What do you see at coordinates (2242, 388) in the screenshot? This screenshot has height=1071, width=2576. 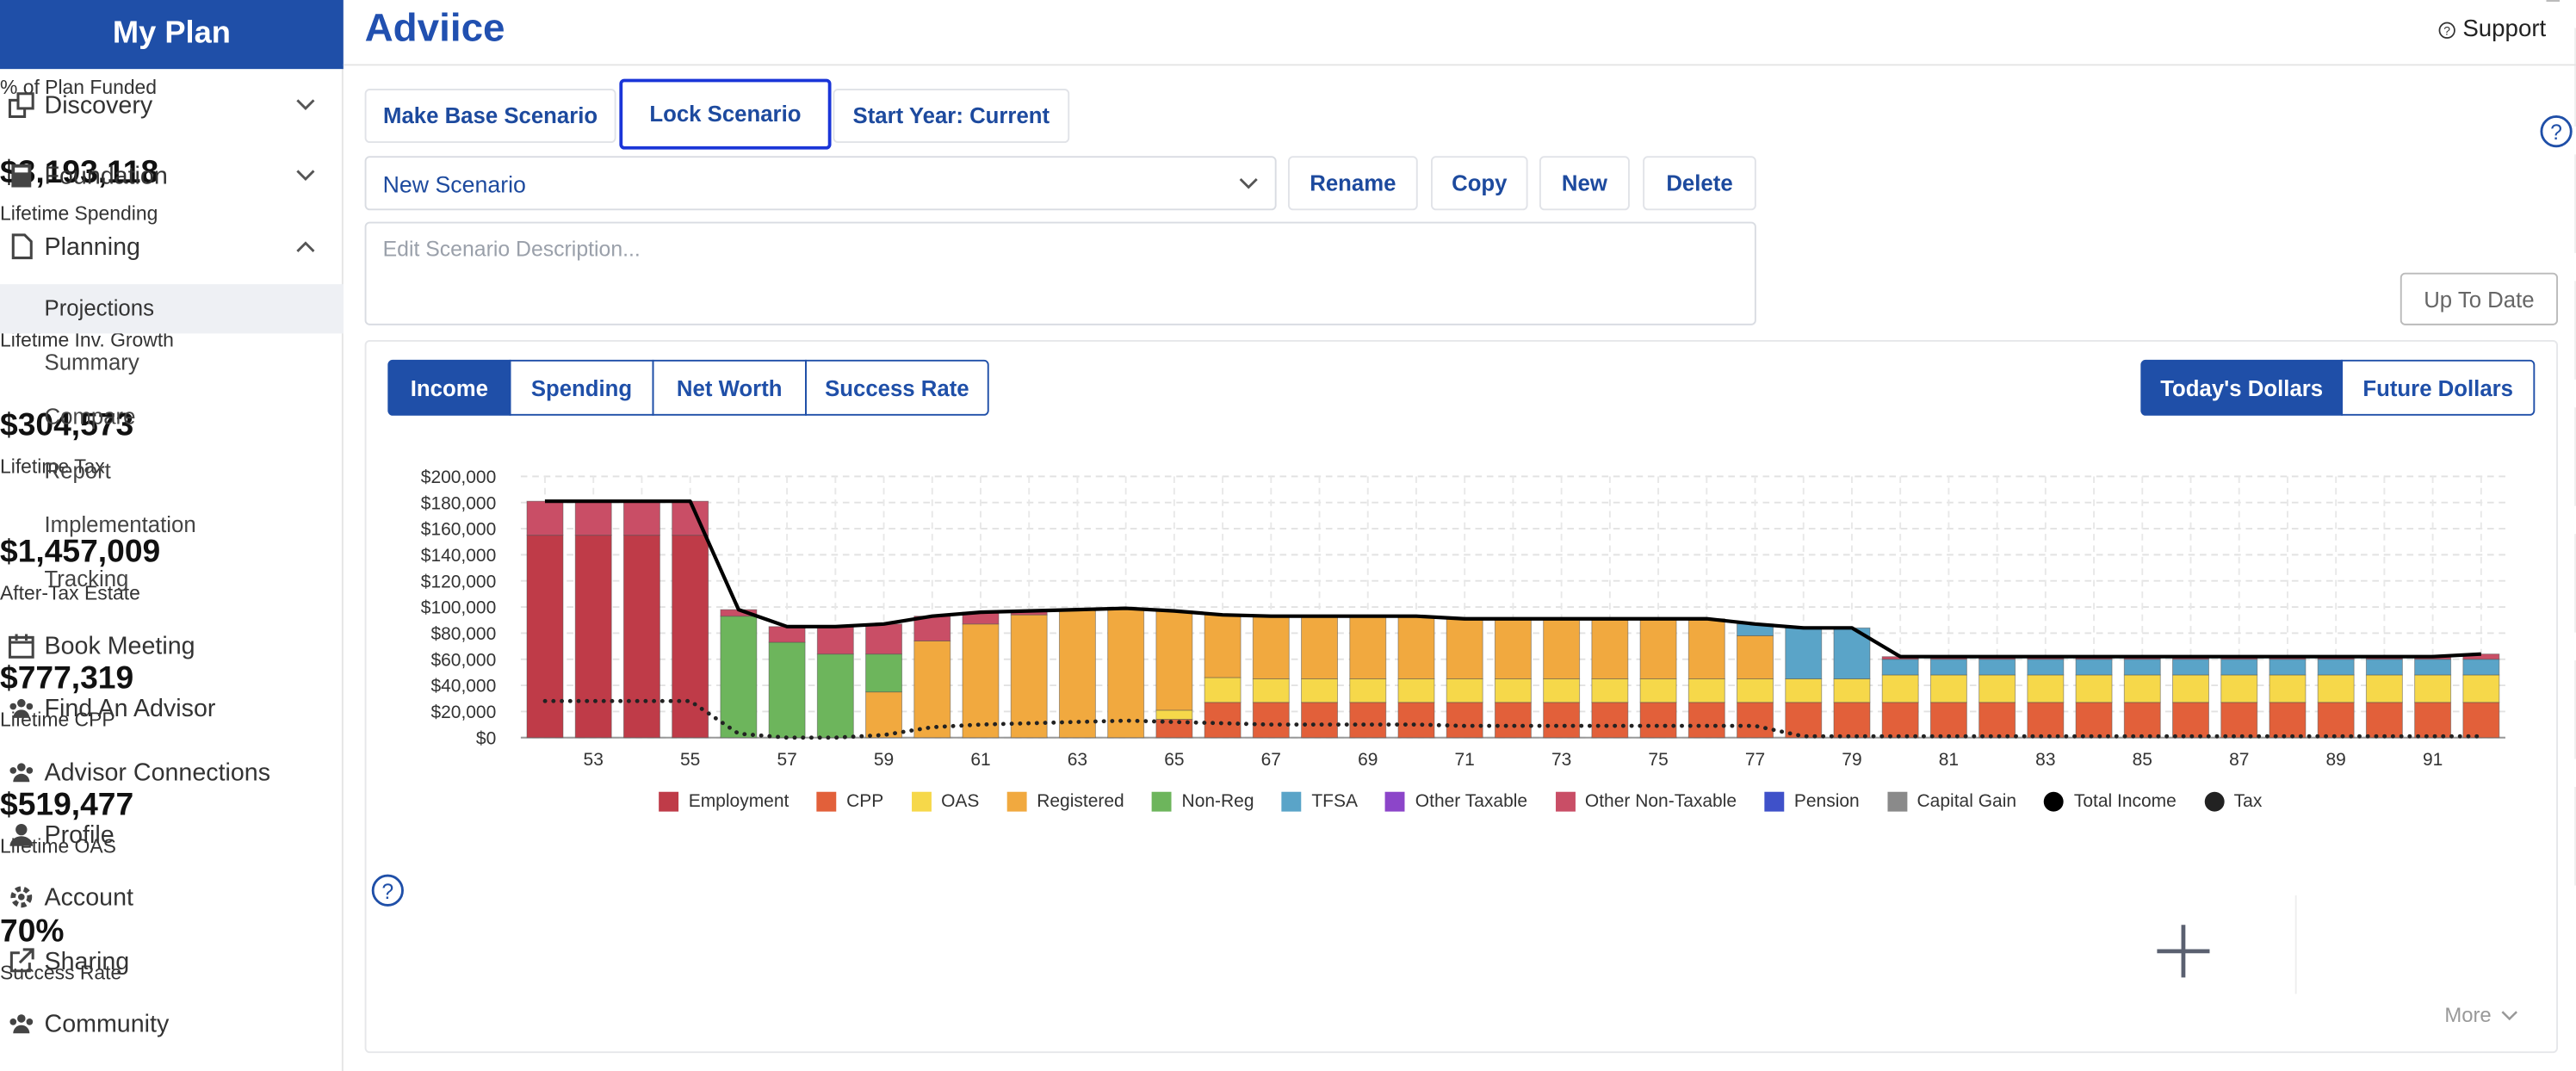 I see `tab: Today's Dollars` at bounding box center [2242, 388].